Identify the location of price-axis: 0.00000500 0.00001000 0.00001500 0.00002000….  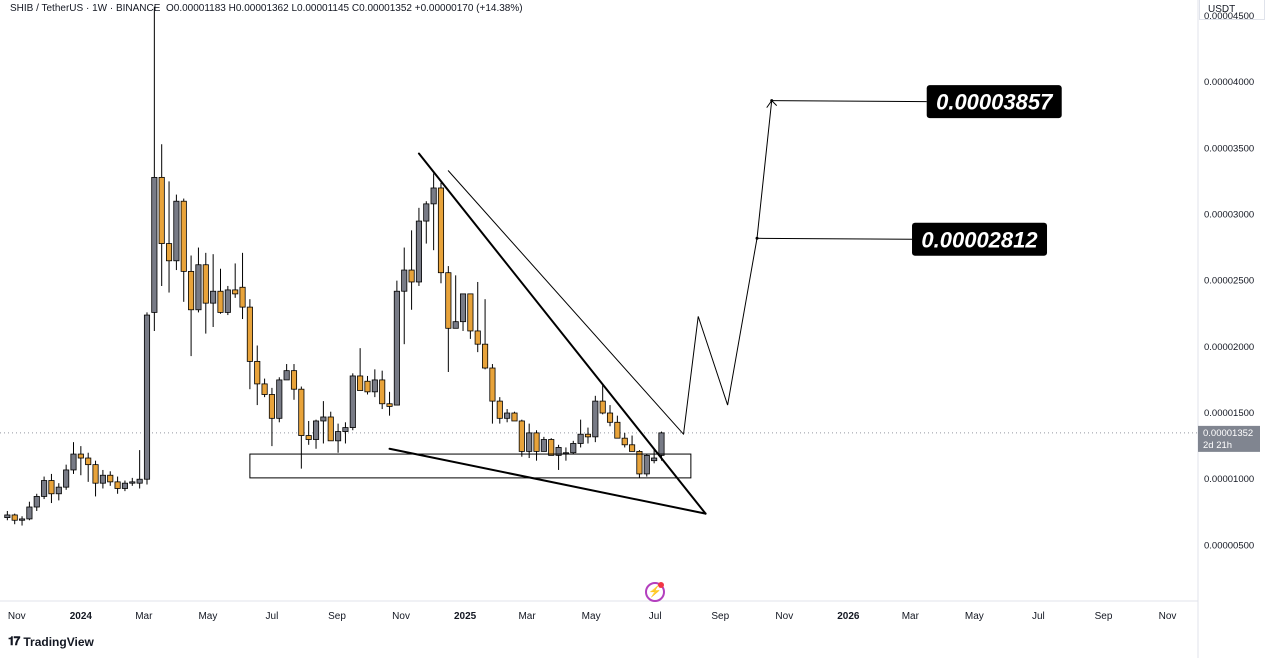
(1229, 281).